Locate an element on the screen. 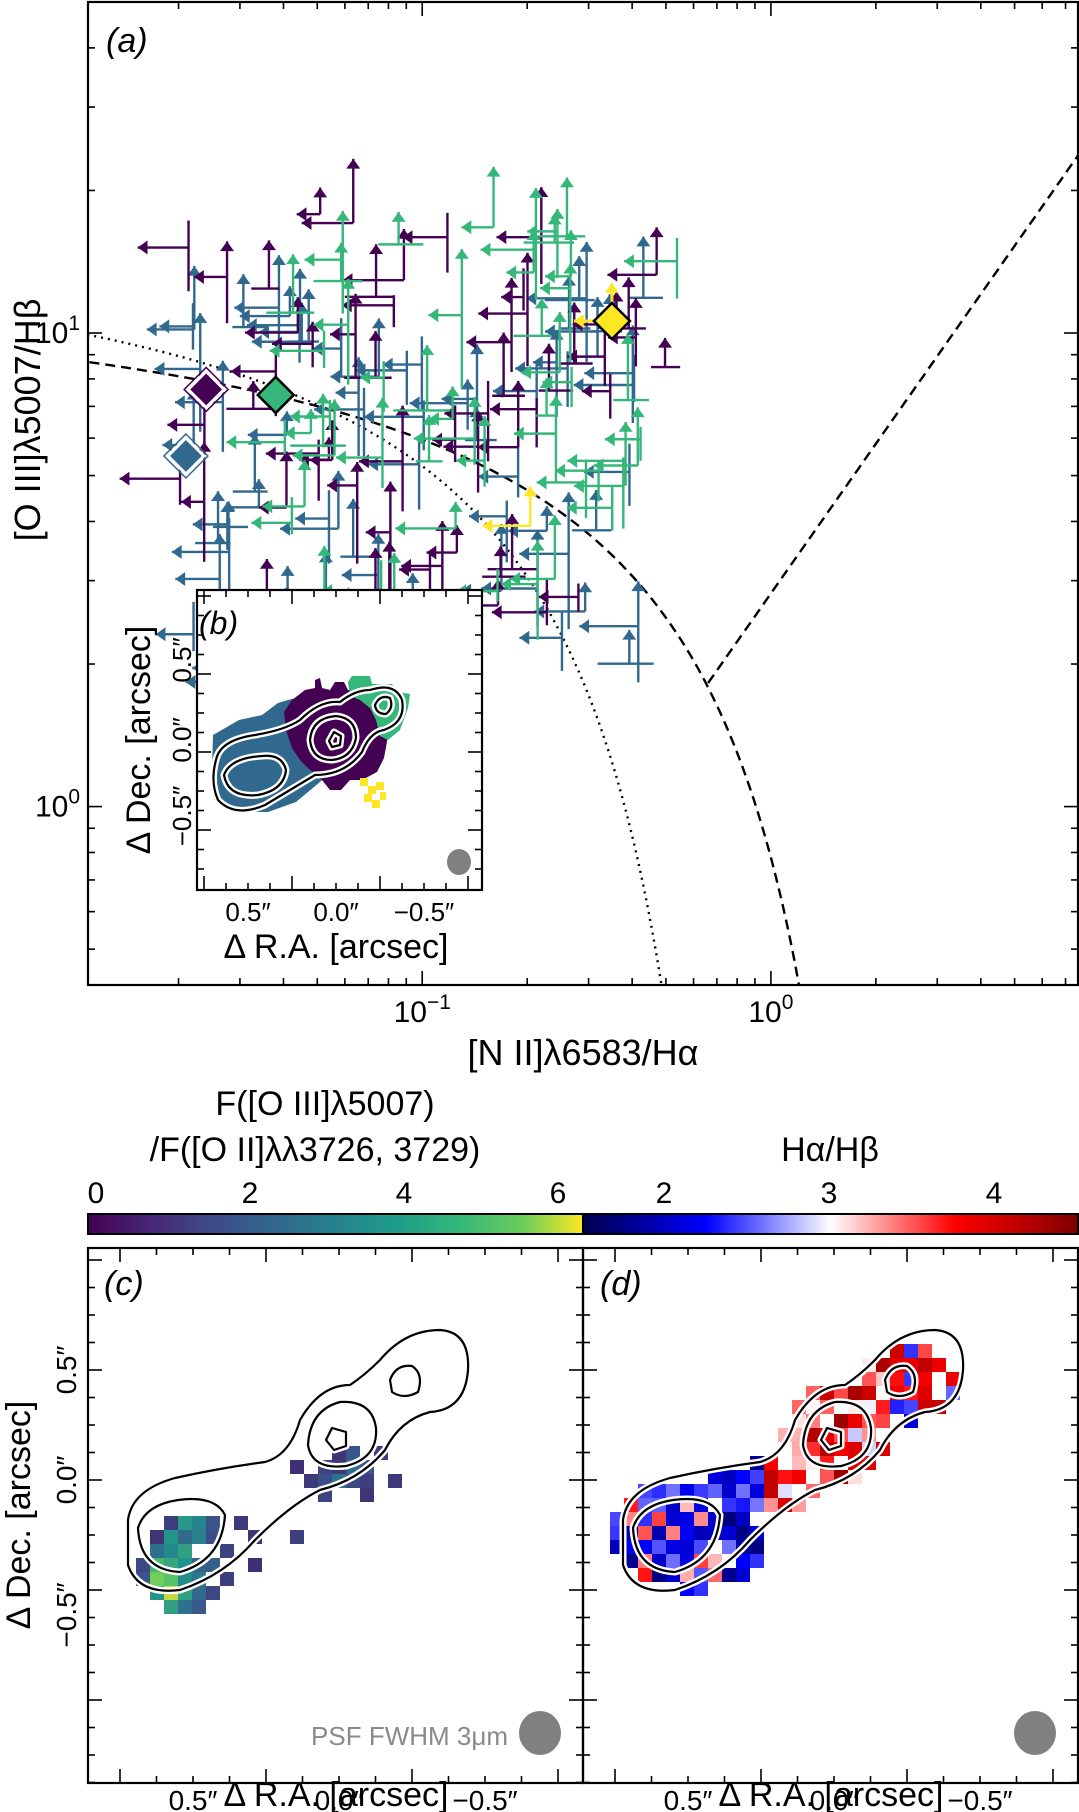  psf-beam-c is located at coordinates (540, 1733).